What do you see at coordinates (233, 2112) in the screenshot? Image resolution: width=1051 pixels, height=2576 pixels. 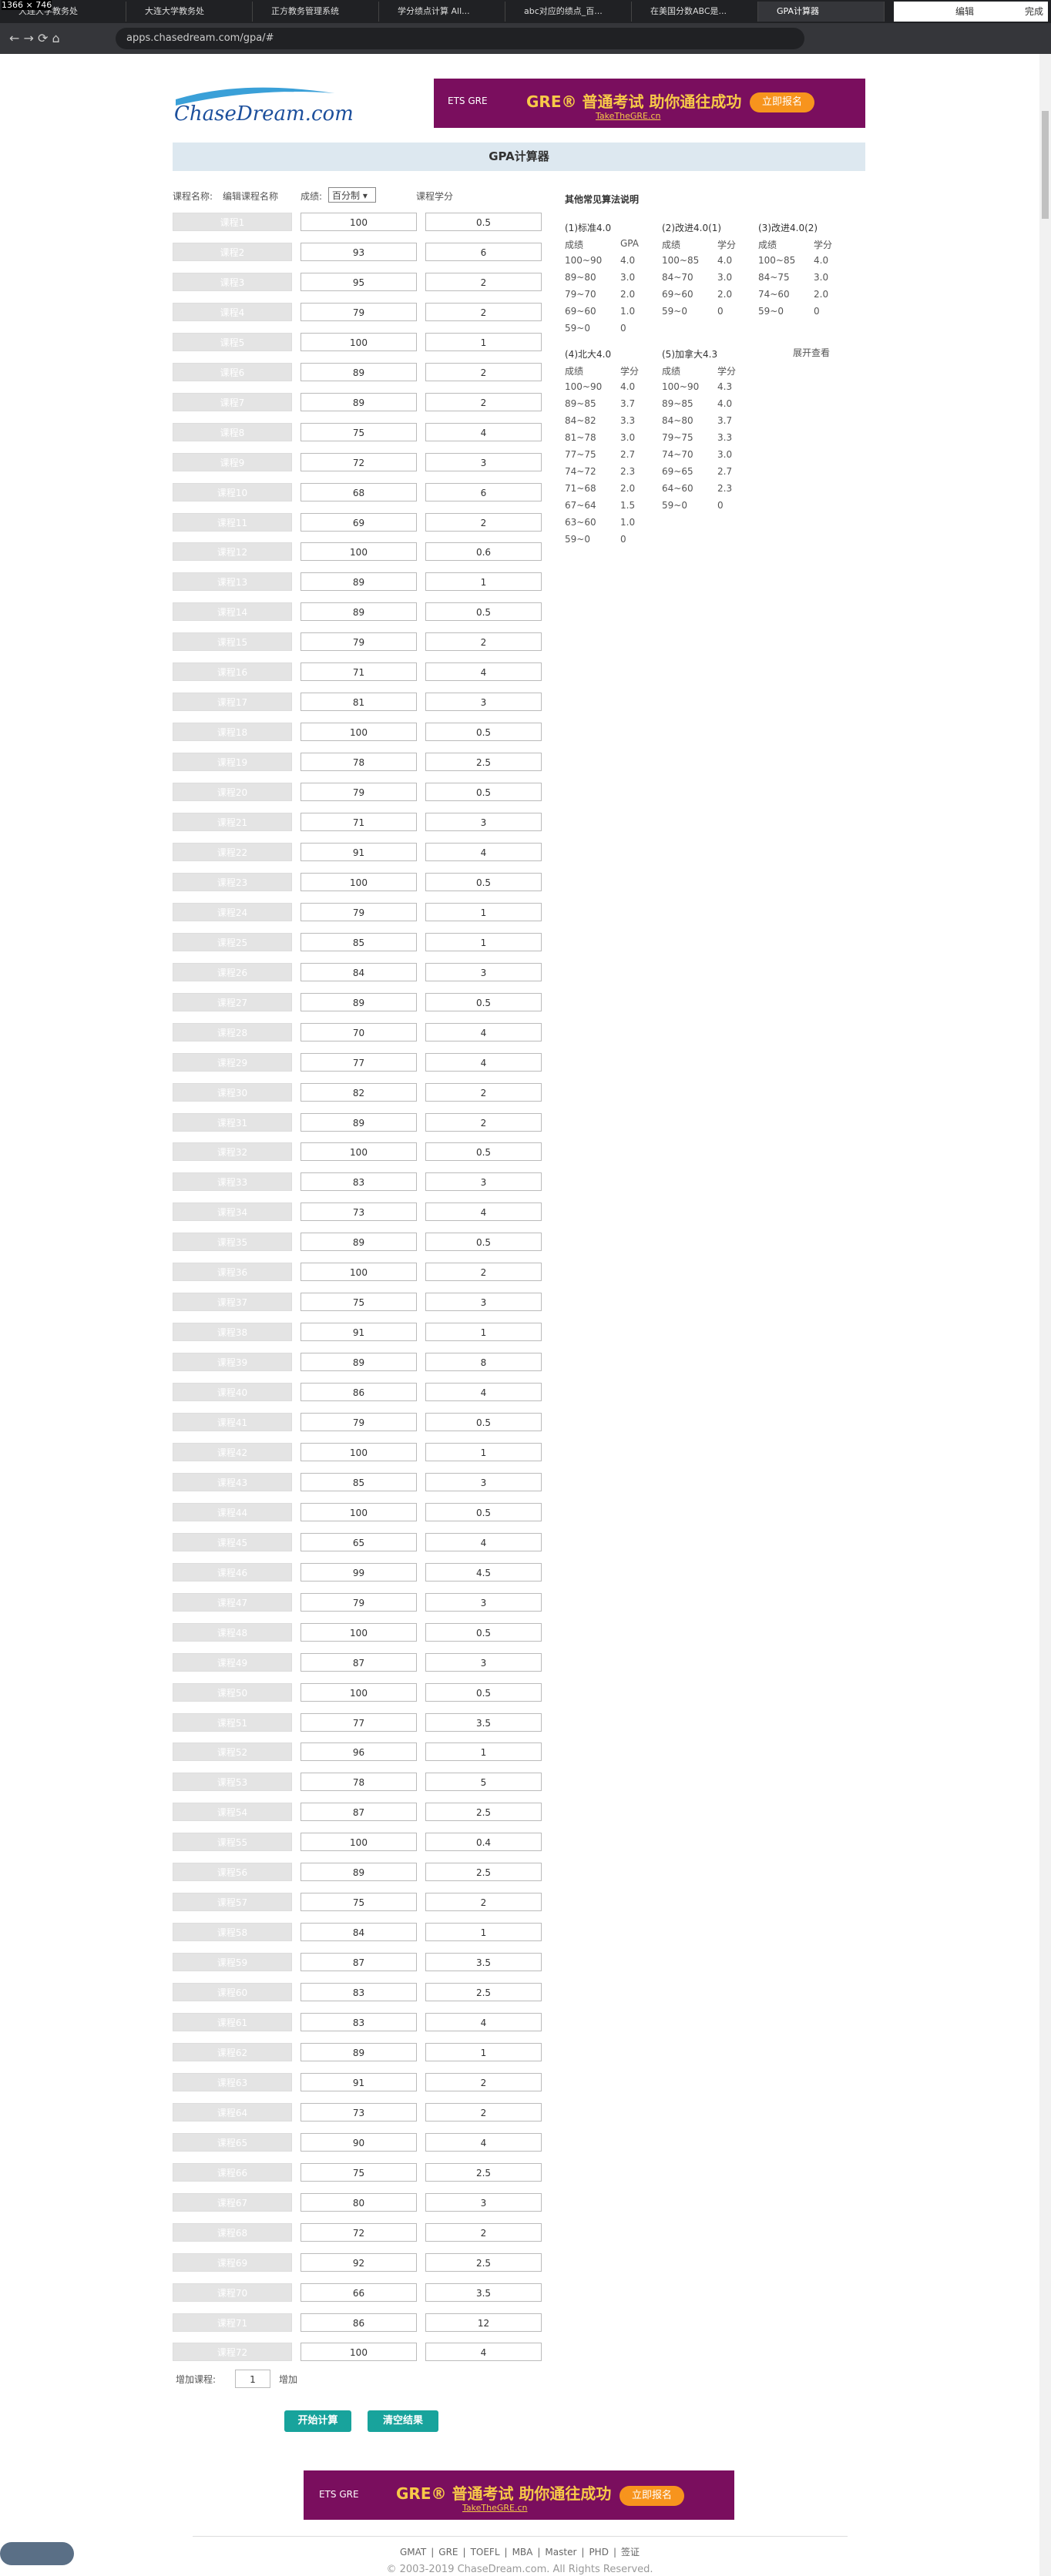 I see `course-name: 课程64` at bounding box center [233, 2112].